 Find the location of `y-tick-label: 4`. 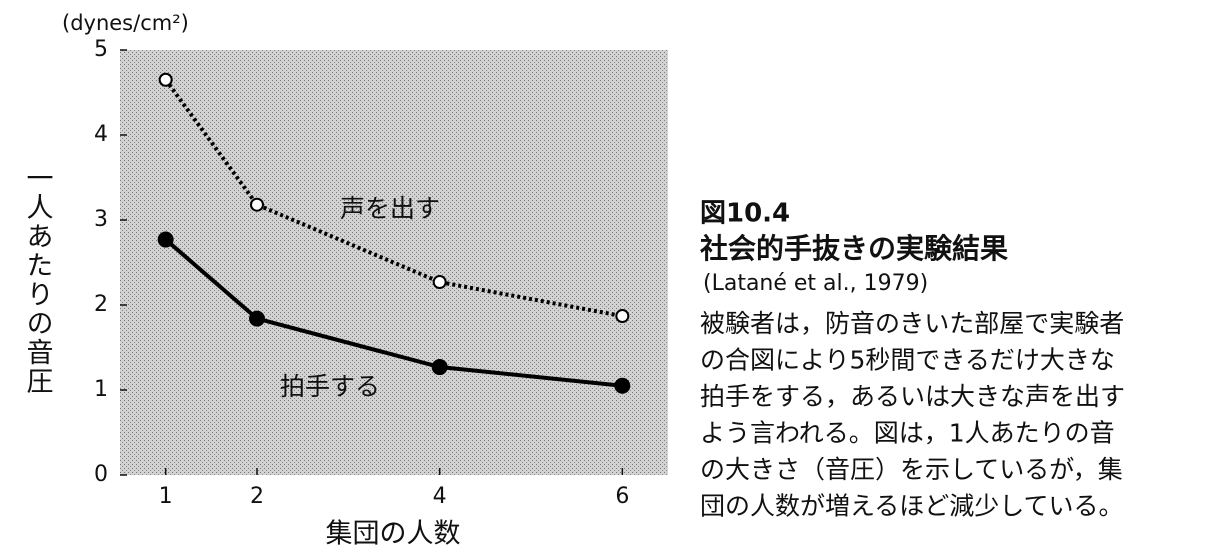

y-tick-label: 4 is located at coordinates (101, 134).